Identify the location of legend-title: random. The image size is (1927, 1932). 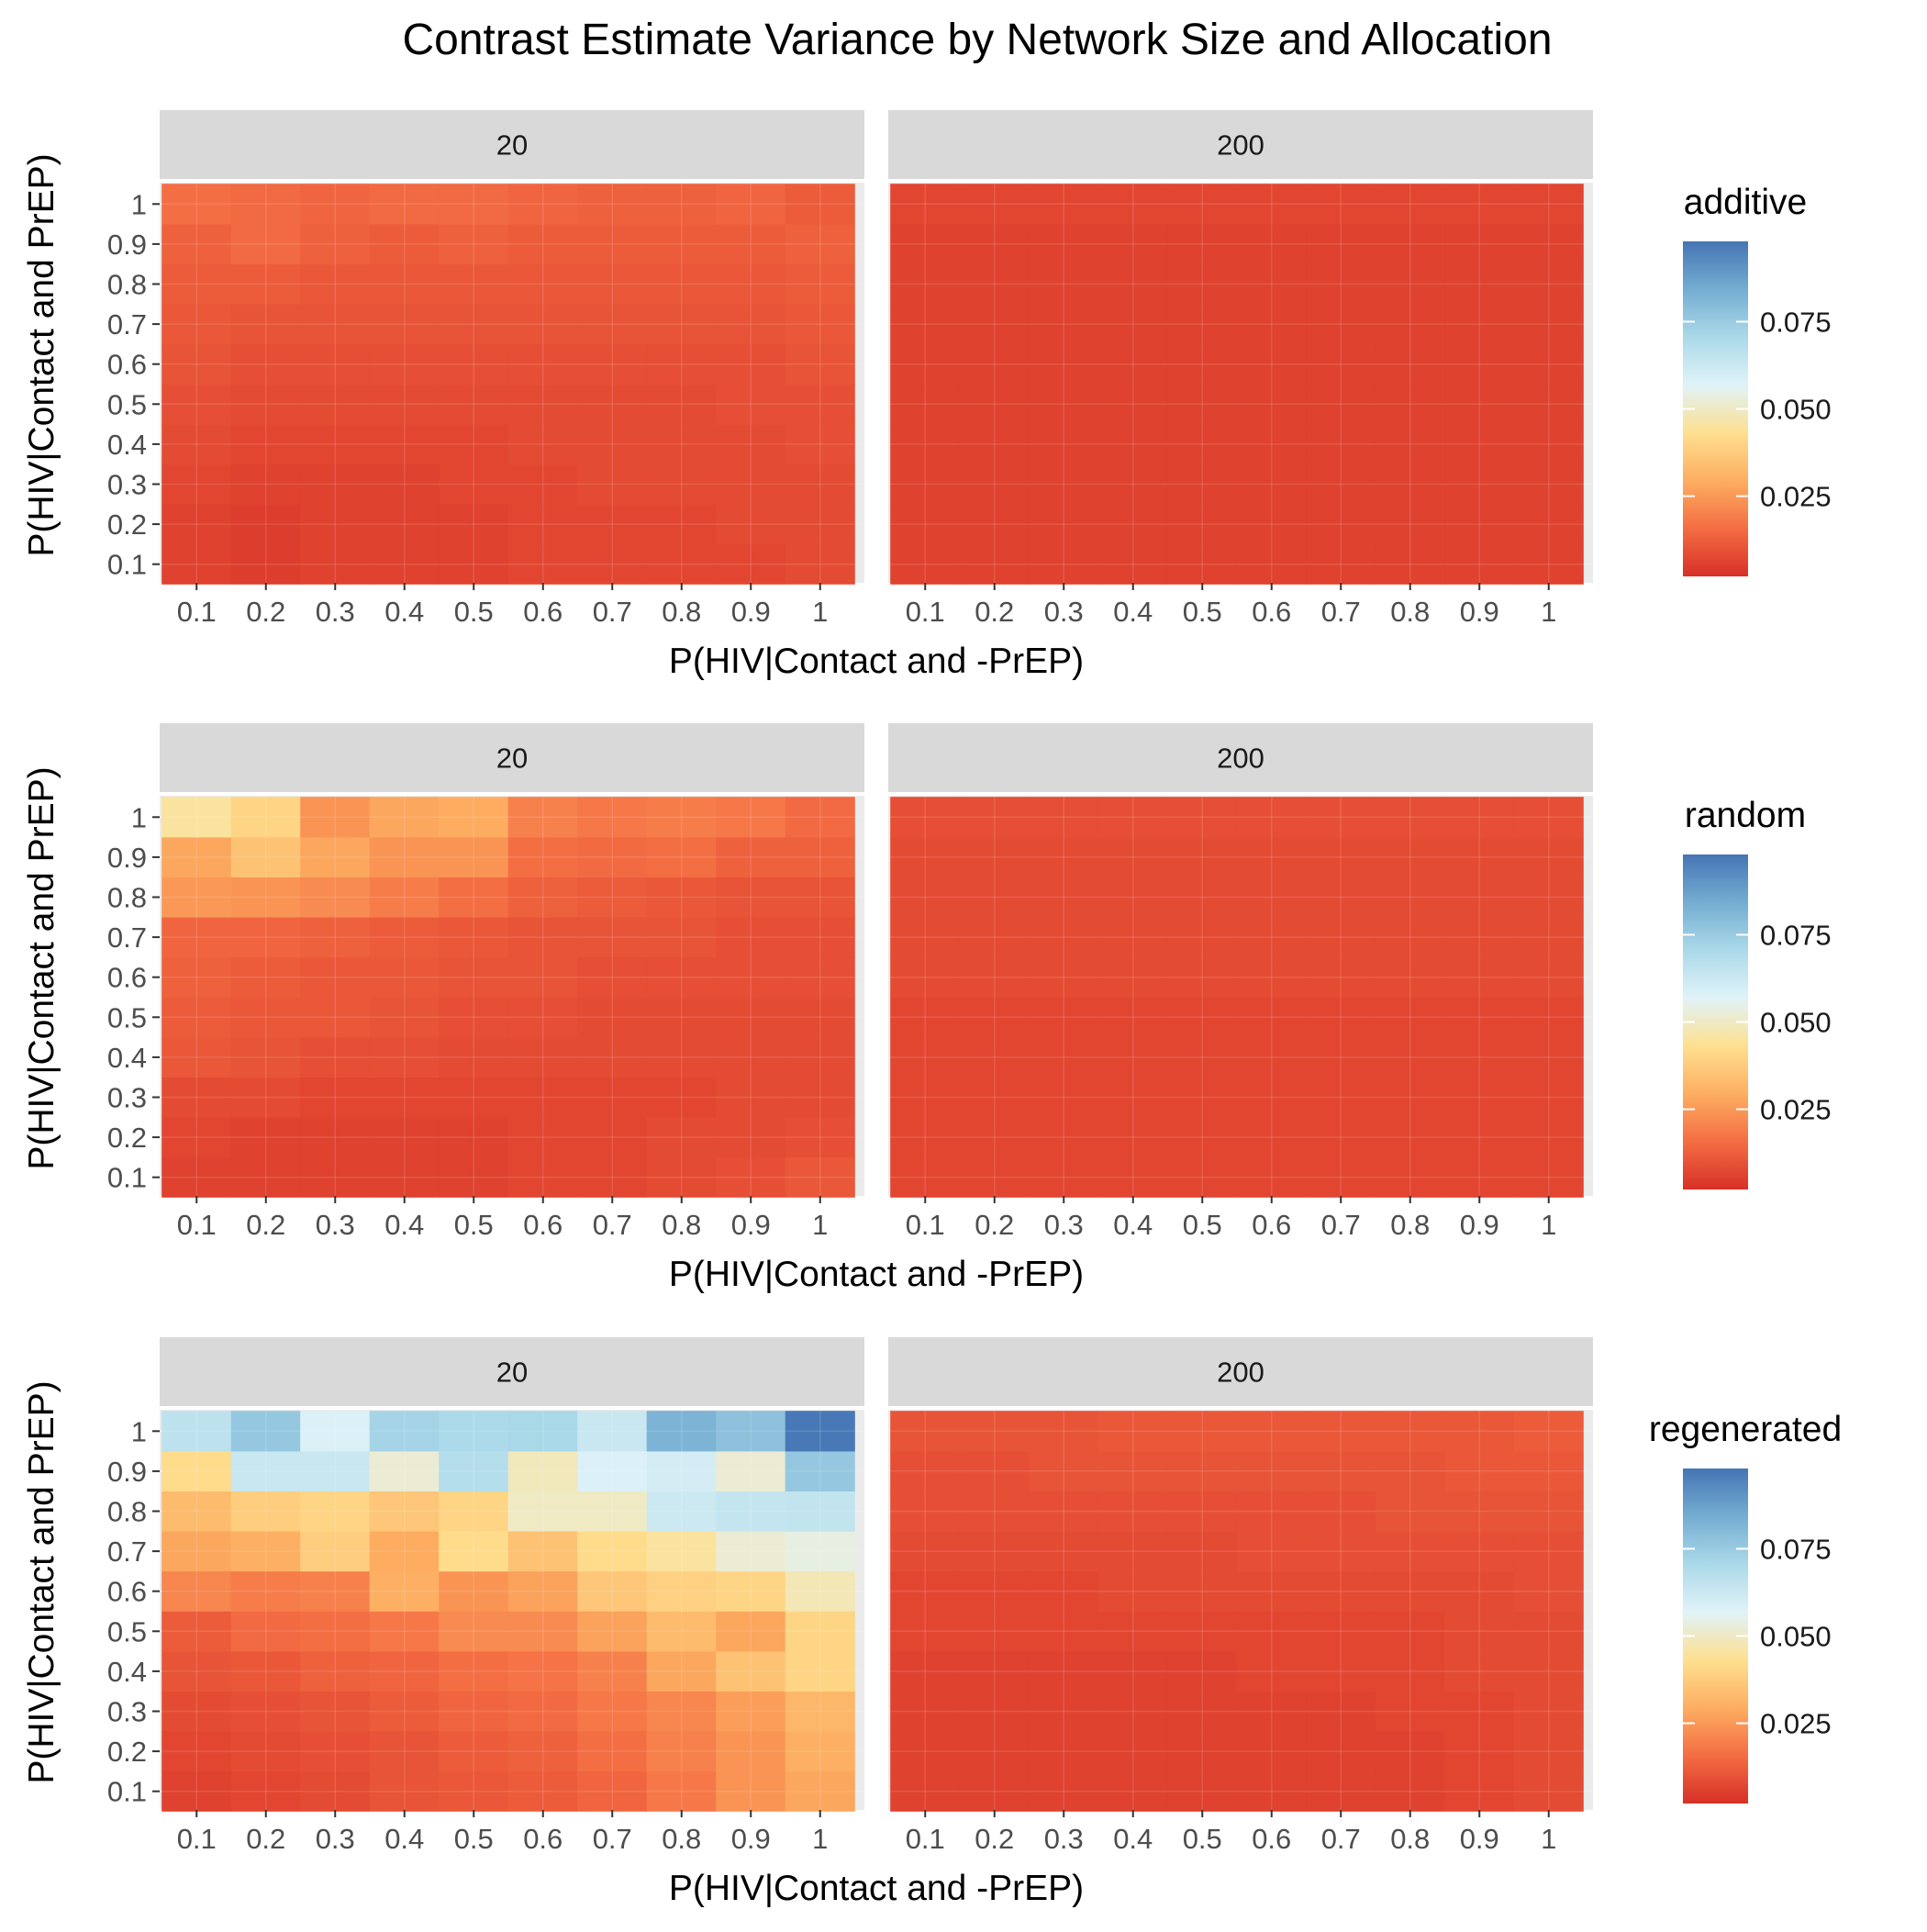
(1745, 815).